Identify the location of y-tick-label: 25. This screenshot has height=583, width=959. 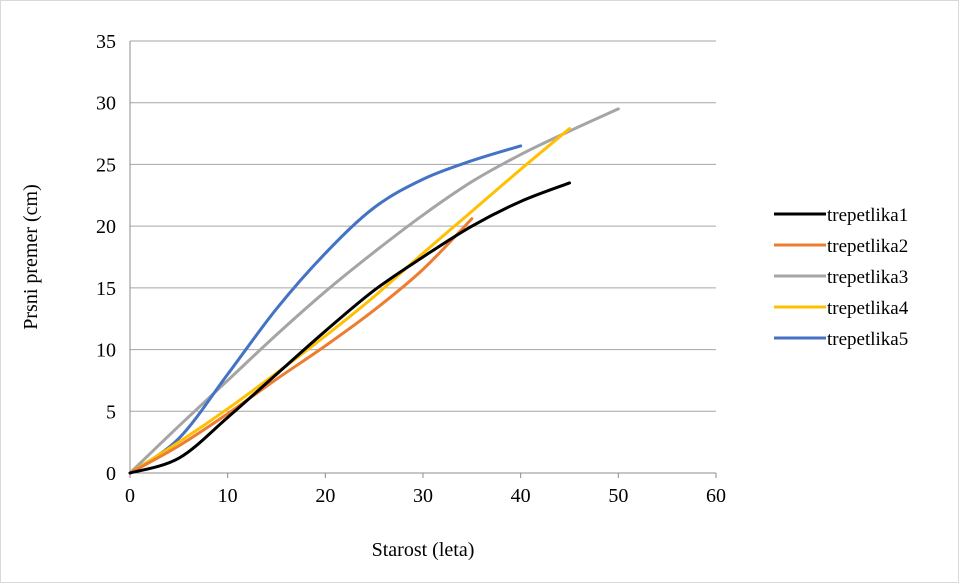
(106, 165).